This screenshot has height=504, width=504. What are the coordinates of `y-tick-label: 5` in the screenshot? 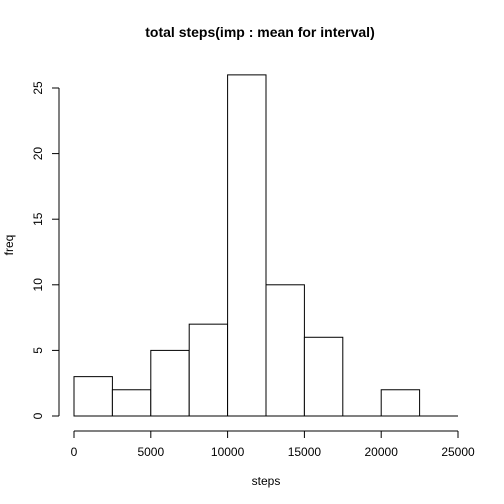 It's located at (38, 350).